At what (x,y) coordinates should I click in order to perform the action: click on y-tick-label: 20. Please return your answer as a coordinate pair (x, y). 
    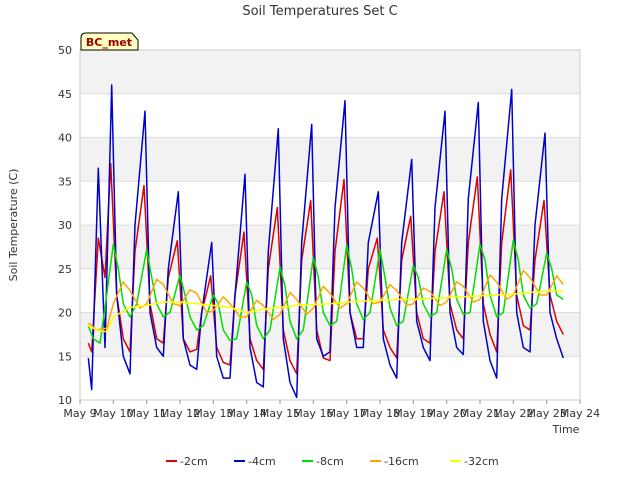
    Looking at the image, I should click on (65, 313).